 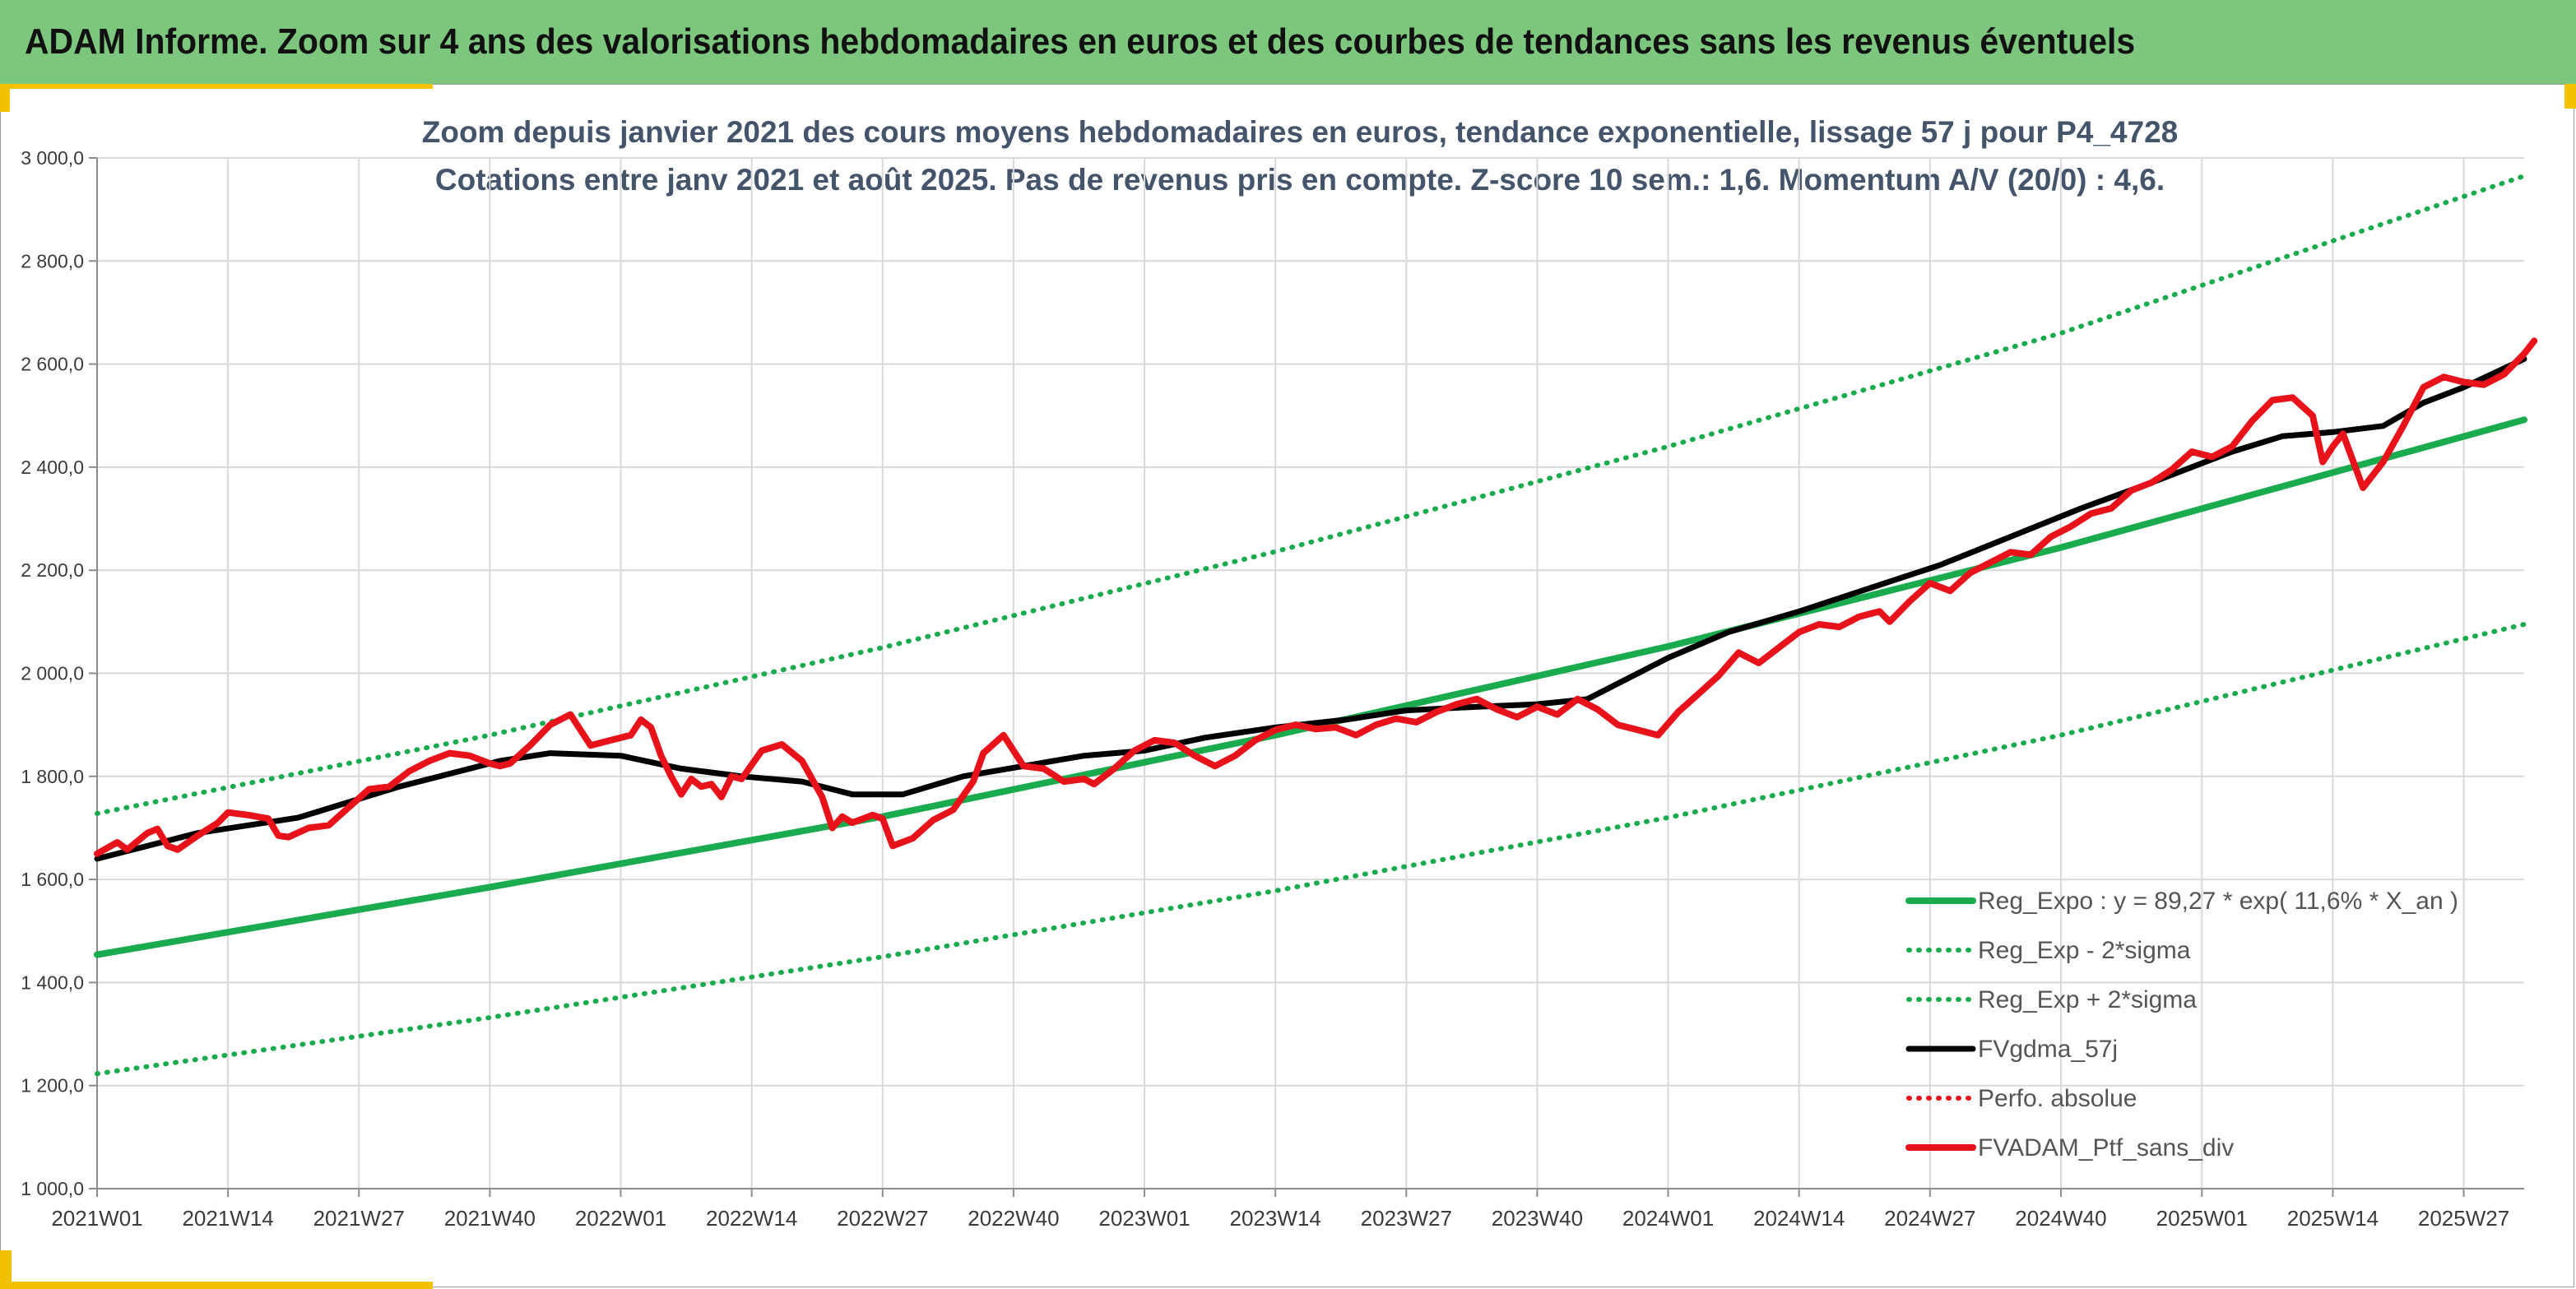 I want to click on x-tick-label: 2021W40, so click(x=490, y=1218).